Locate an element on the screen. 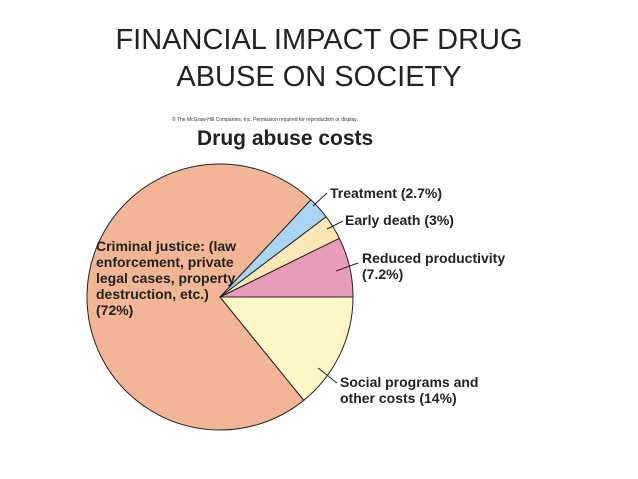 This screenshot has height=479, width=638. slice-label: Treatment (2.7%) is located at coordinates (410, 193).